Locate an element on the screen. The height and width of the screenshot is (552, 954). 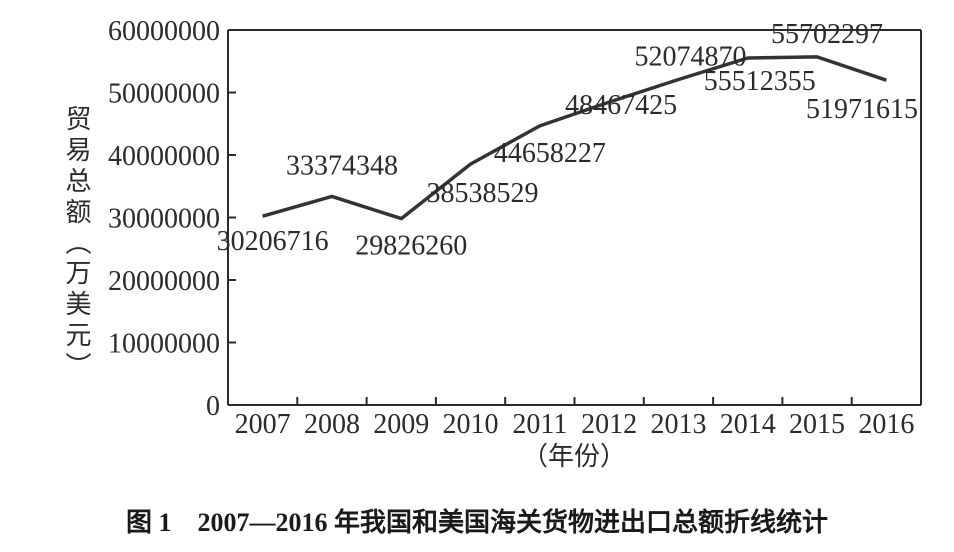
x-tick-label: 2007 is located at coordinates (263, 424).